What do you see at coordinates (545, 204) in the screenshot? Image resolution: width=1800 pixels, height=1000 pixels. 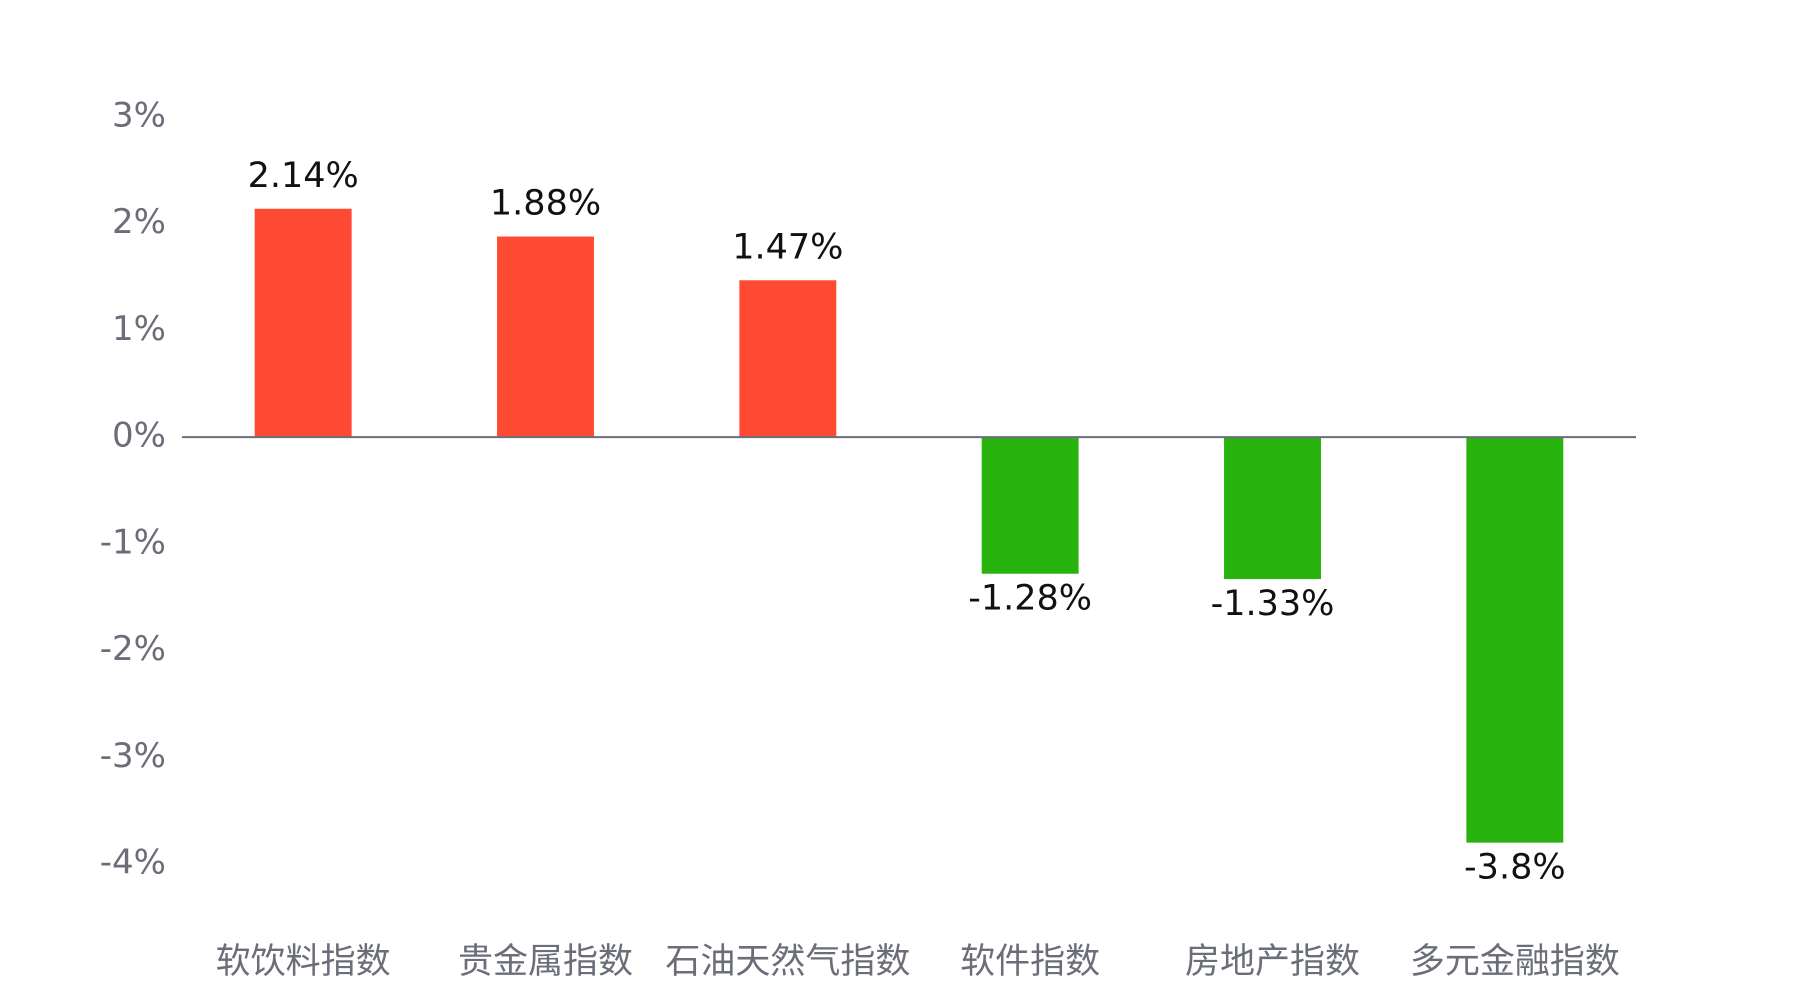 I see `value-label: 1.88%` at bounding box center [545, 204].